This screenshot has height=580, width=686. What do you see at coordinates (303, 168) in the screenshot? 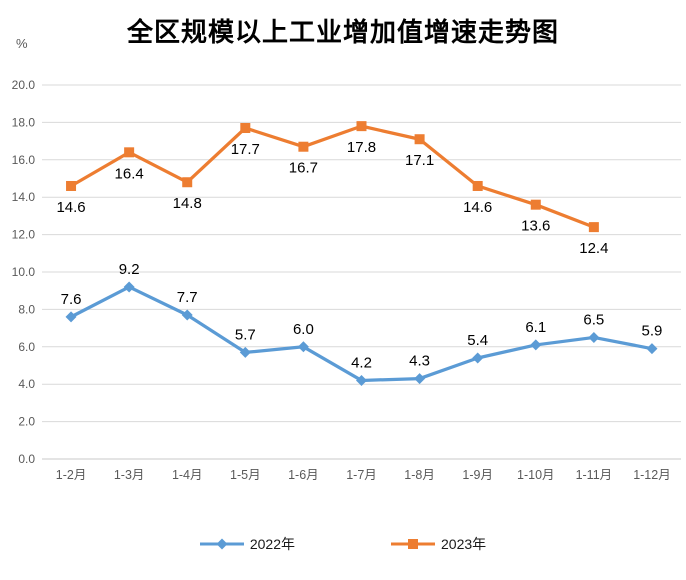
I see `data-label: 16.7` at bounding box center [303, 168].